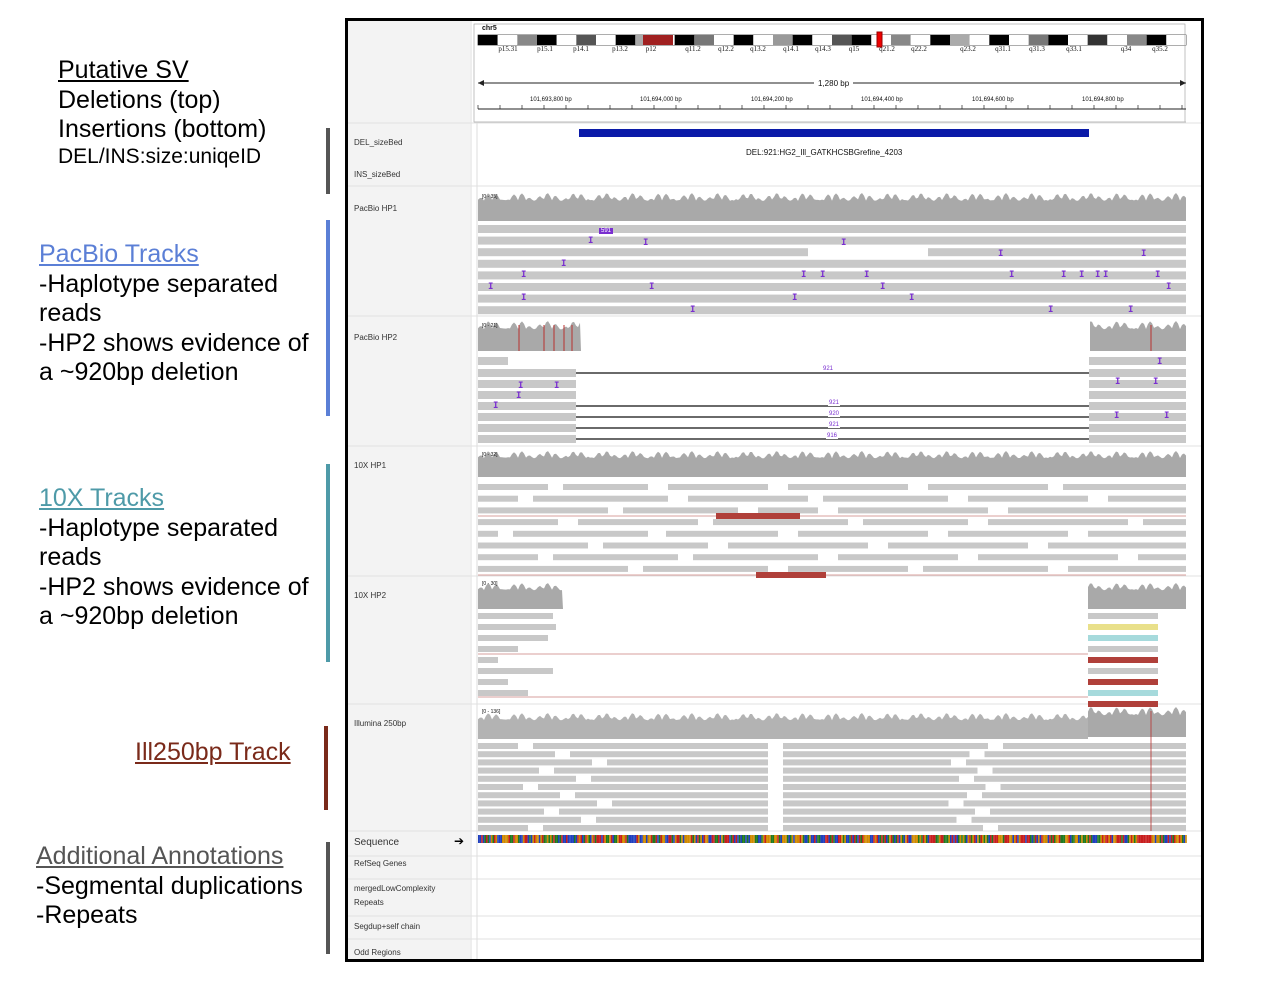  What do you see at coordinates (1123, 660) in the screenshot?
I see `tenx-hp2-read` at bounding box center [1123, 660].